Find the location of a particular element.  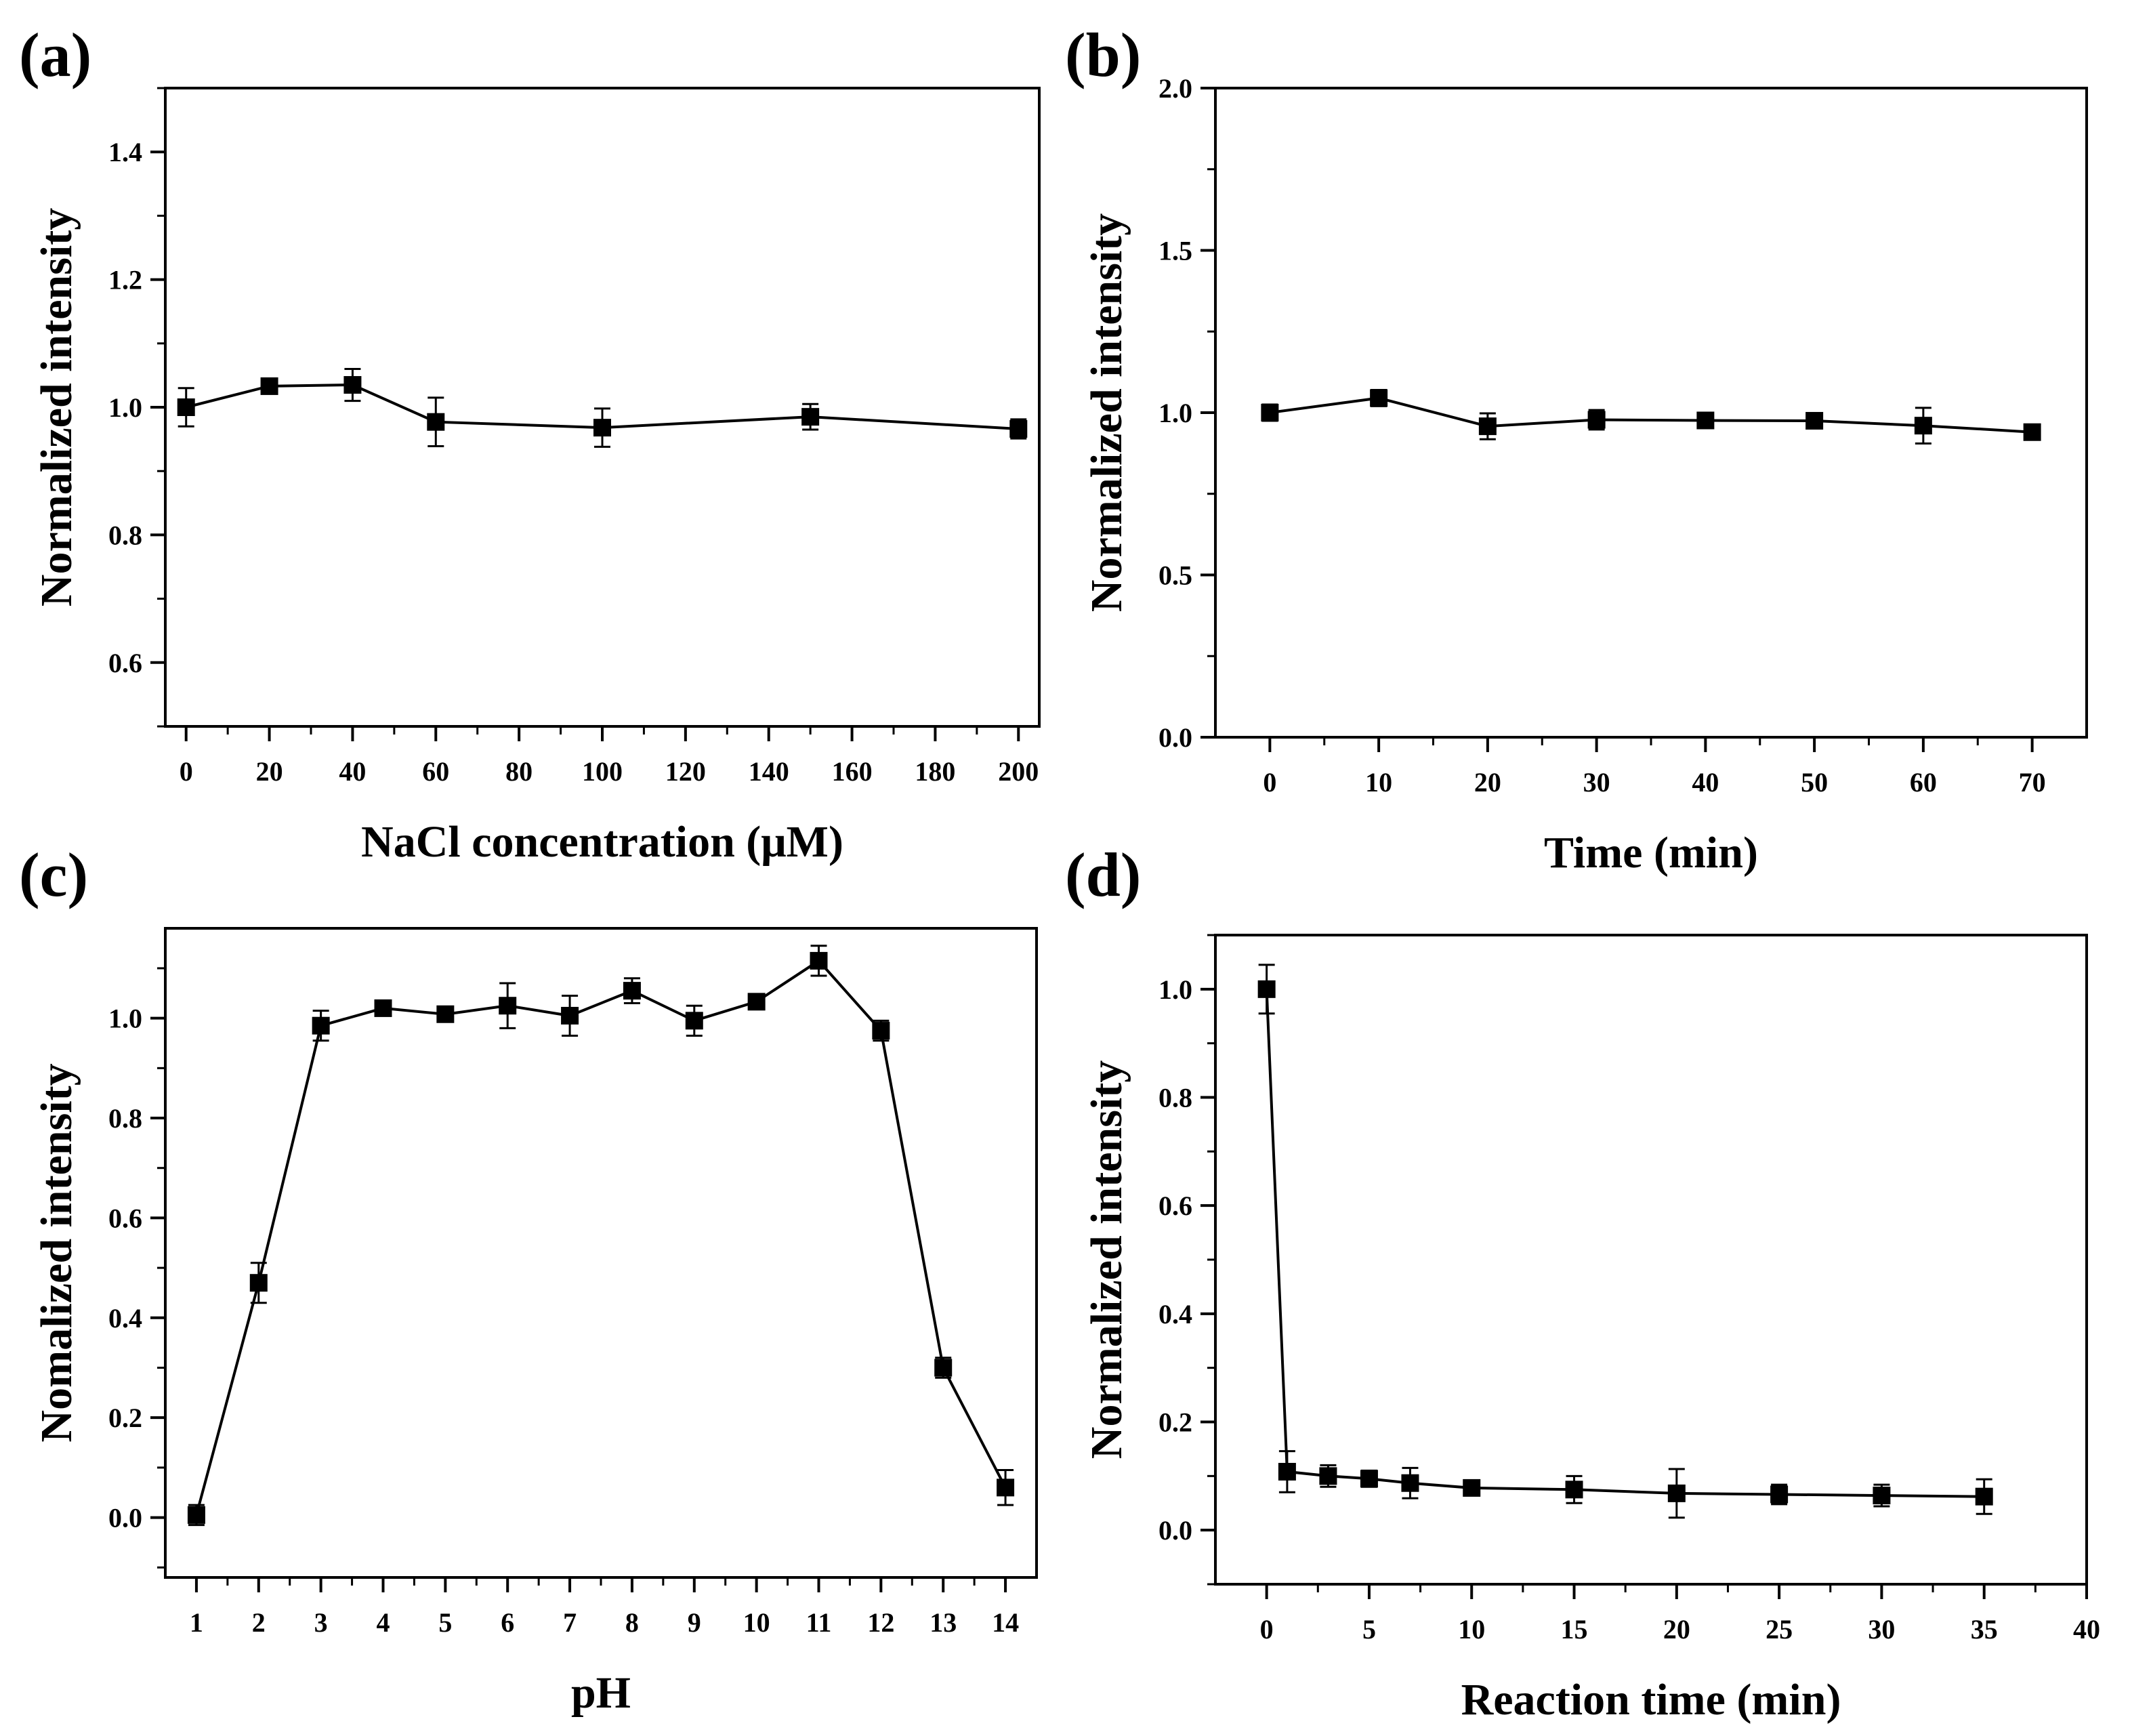

panel-d-y-tick-label: 0.4 is located at coordinates (1175, 1314).